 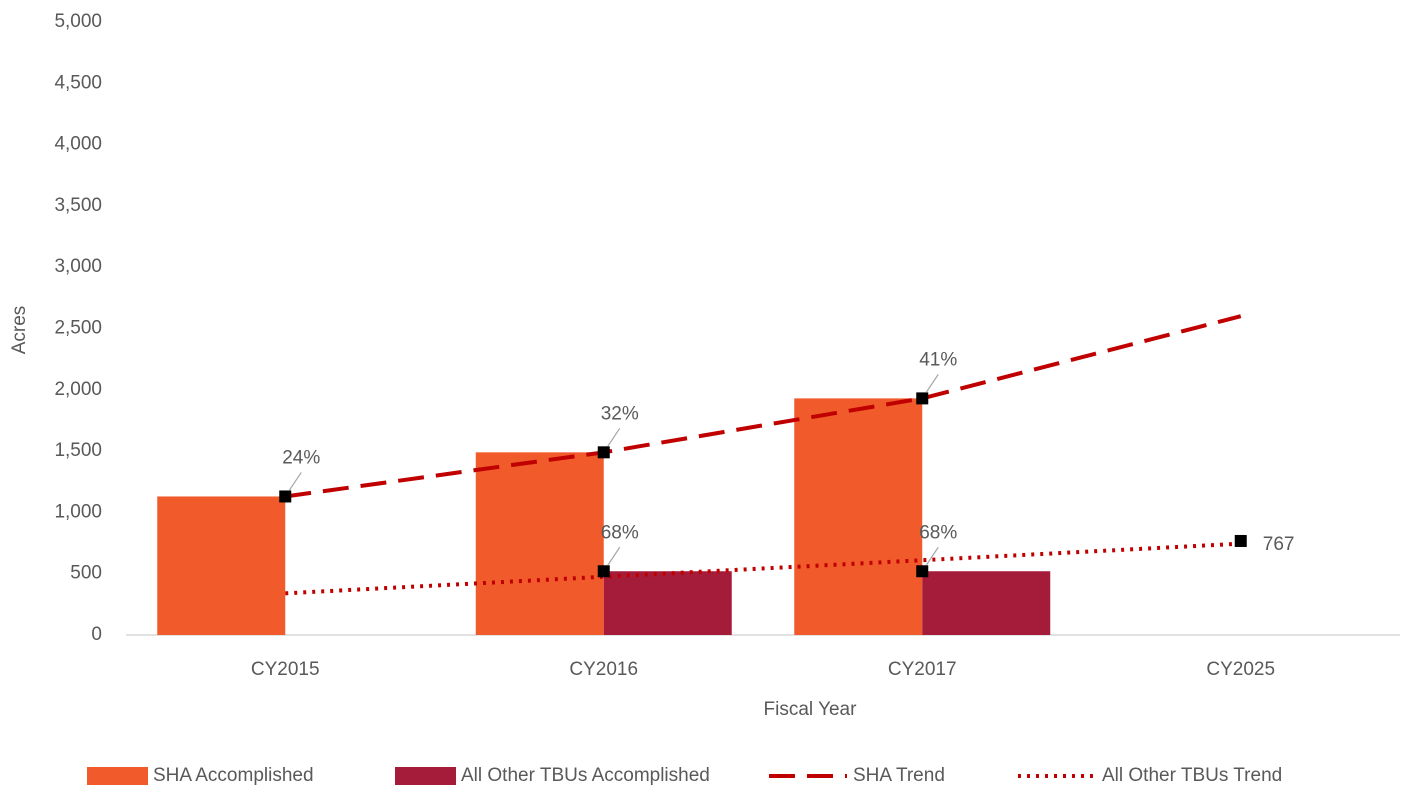 I want to click on legend-label: All Other TBUs Trend, so click(x=1192, y=775).